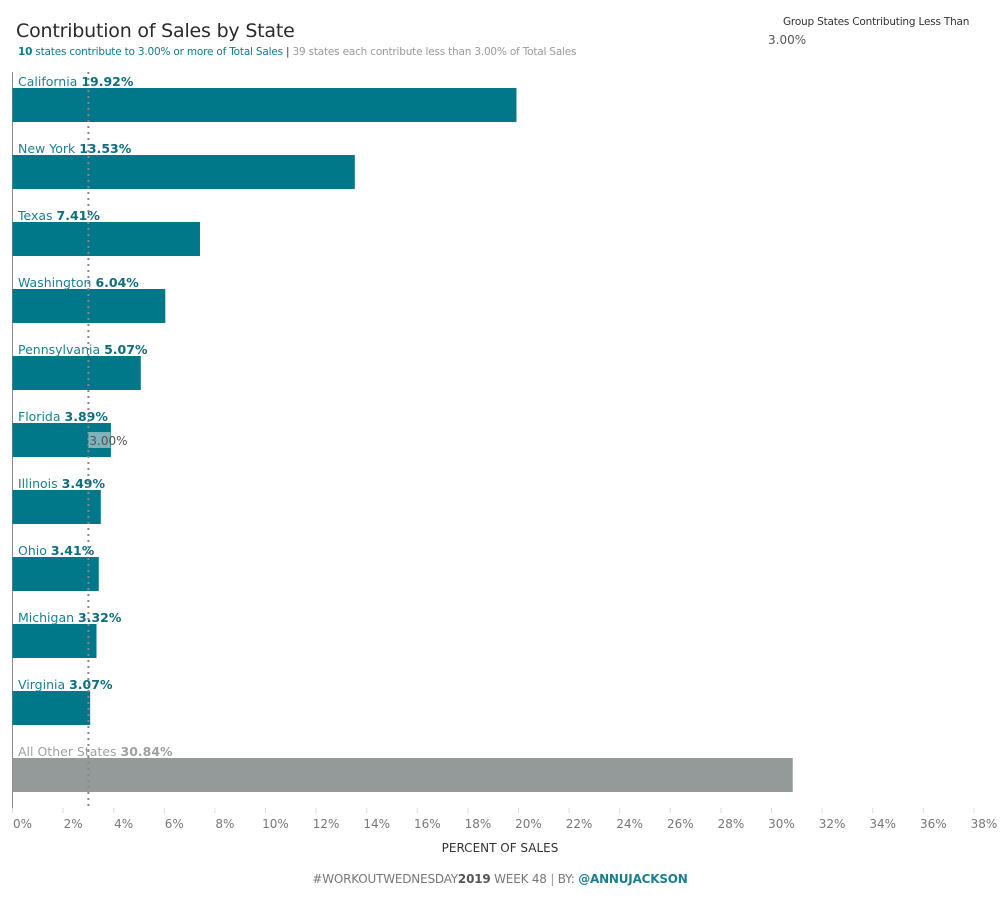  I want to click on x-axis-title: PERCENT OF SALES, so click(500, 848).